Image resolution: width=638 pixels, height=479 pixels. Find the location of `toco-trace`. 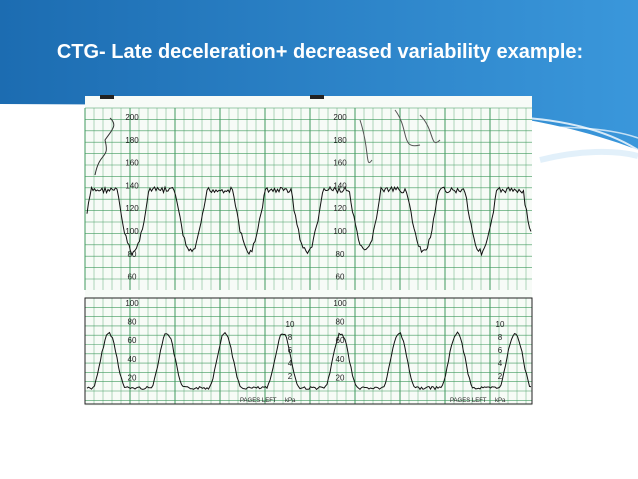

toco-trace is located at coordinates (309, 361).